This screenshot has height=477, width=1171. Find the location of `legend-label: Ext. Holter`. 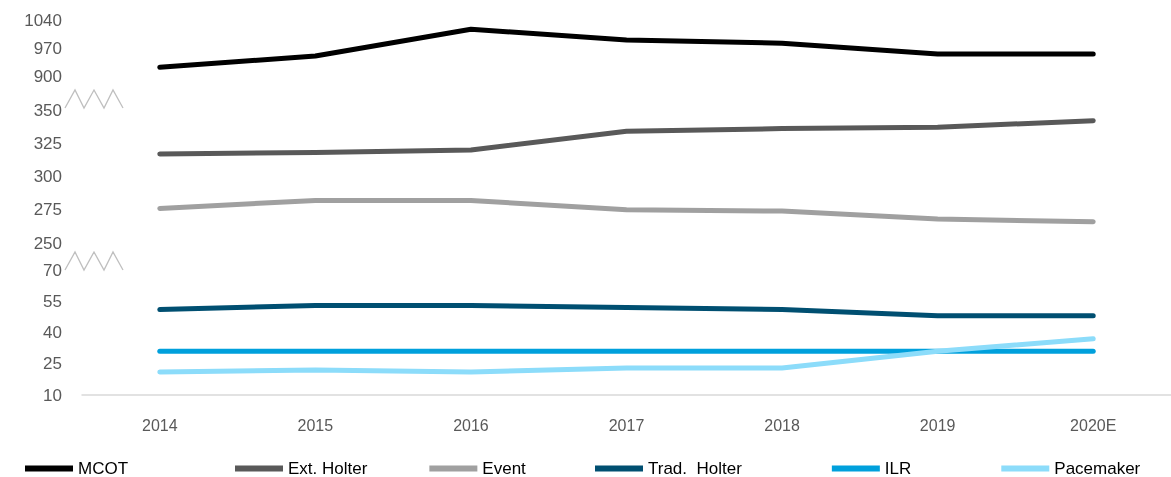

legend-label: Ext. Holter is located at coordinates (328, 468).